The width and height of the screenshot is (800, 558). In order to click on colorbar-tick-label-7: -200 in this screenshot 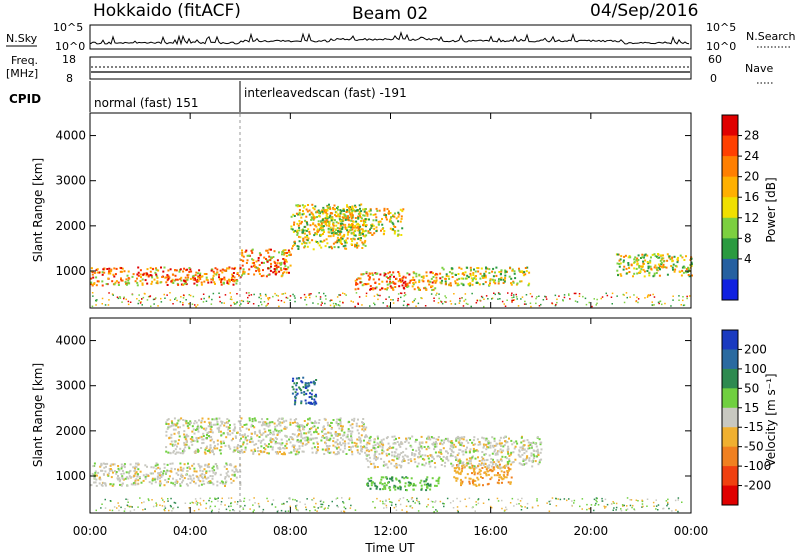, I will do `click(757, 486)`.